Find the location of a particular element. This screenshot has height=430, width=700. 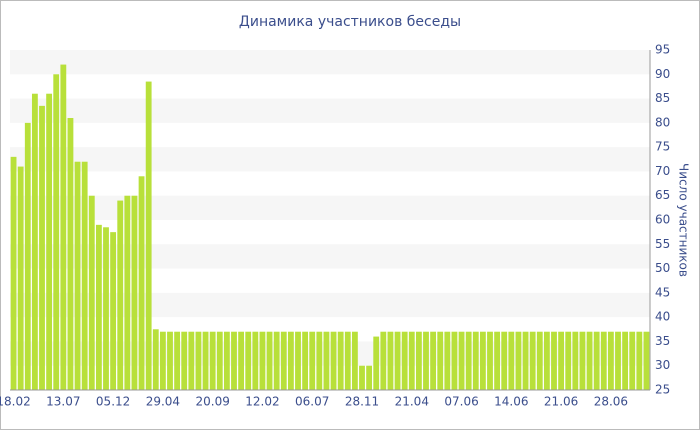

y-tick-label: 90 is located at coordinates (662, 74).